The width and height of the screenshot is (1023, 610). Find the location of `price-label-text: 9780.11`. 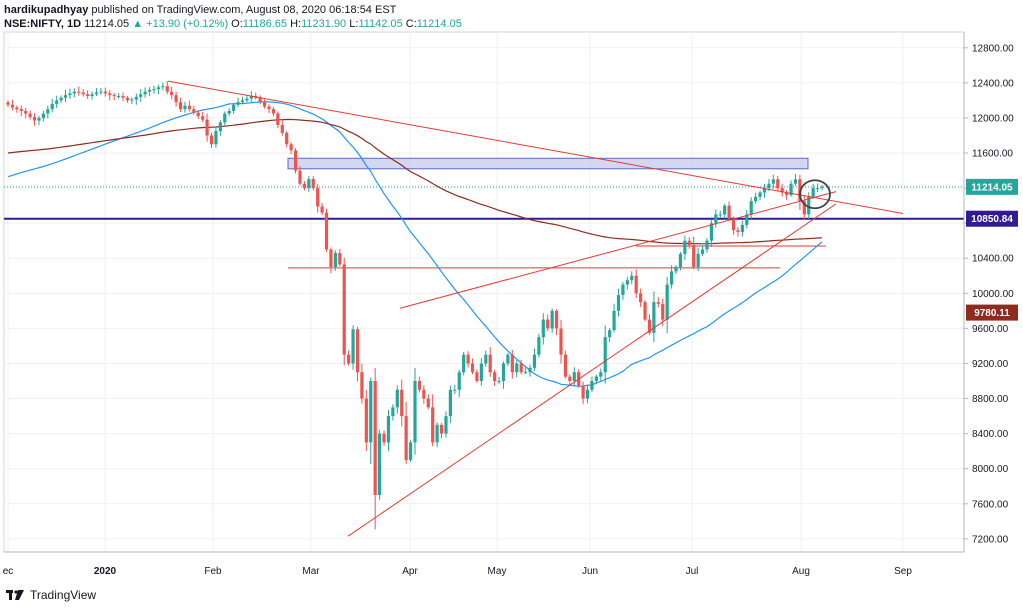

price-label-text: 9780.11 is located at coordinates (992, 313).